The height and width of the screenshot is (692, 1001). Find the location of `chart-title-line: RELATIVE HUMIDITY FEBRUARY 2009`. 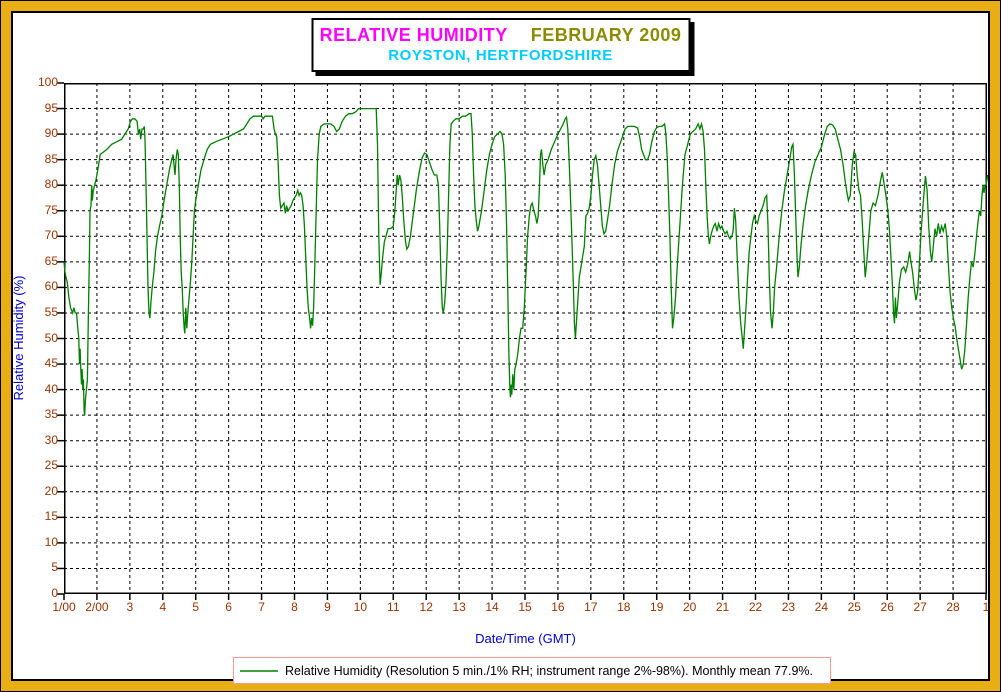

chart-title-line: RELATIVE HUMIDITY FEBRUARY 2009 is located at coordinates (500, 35).